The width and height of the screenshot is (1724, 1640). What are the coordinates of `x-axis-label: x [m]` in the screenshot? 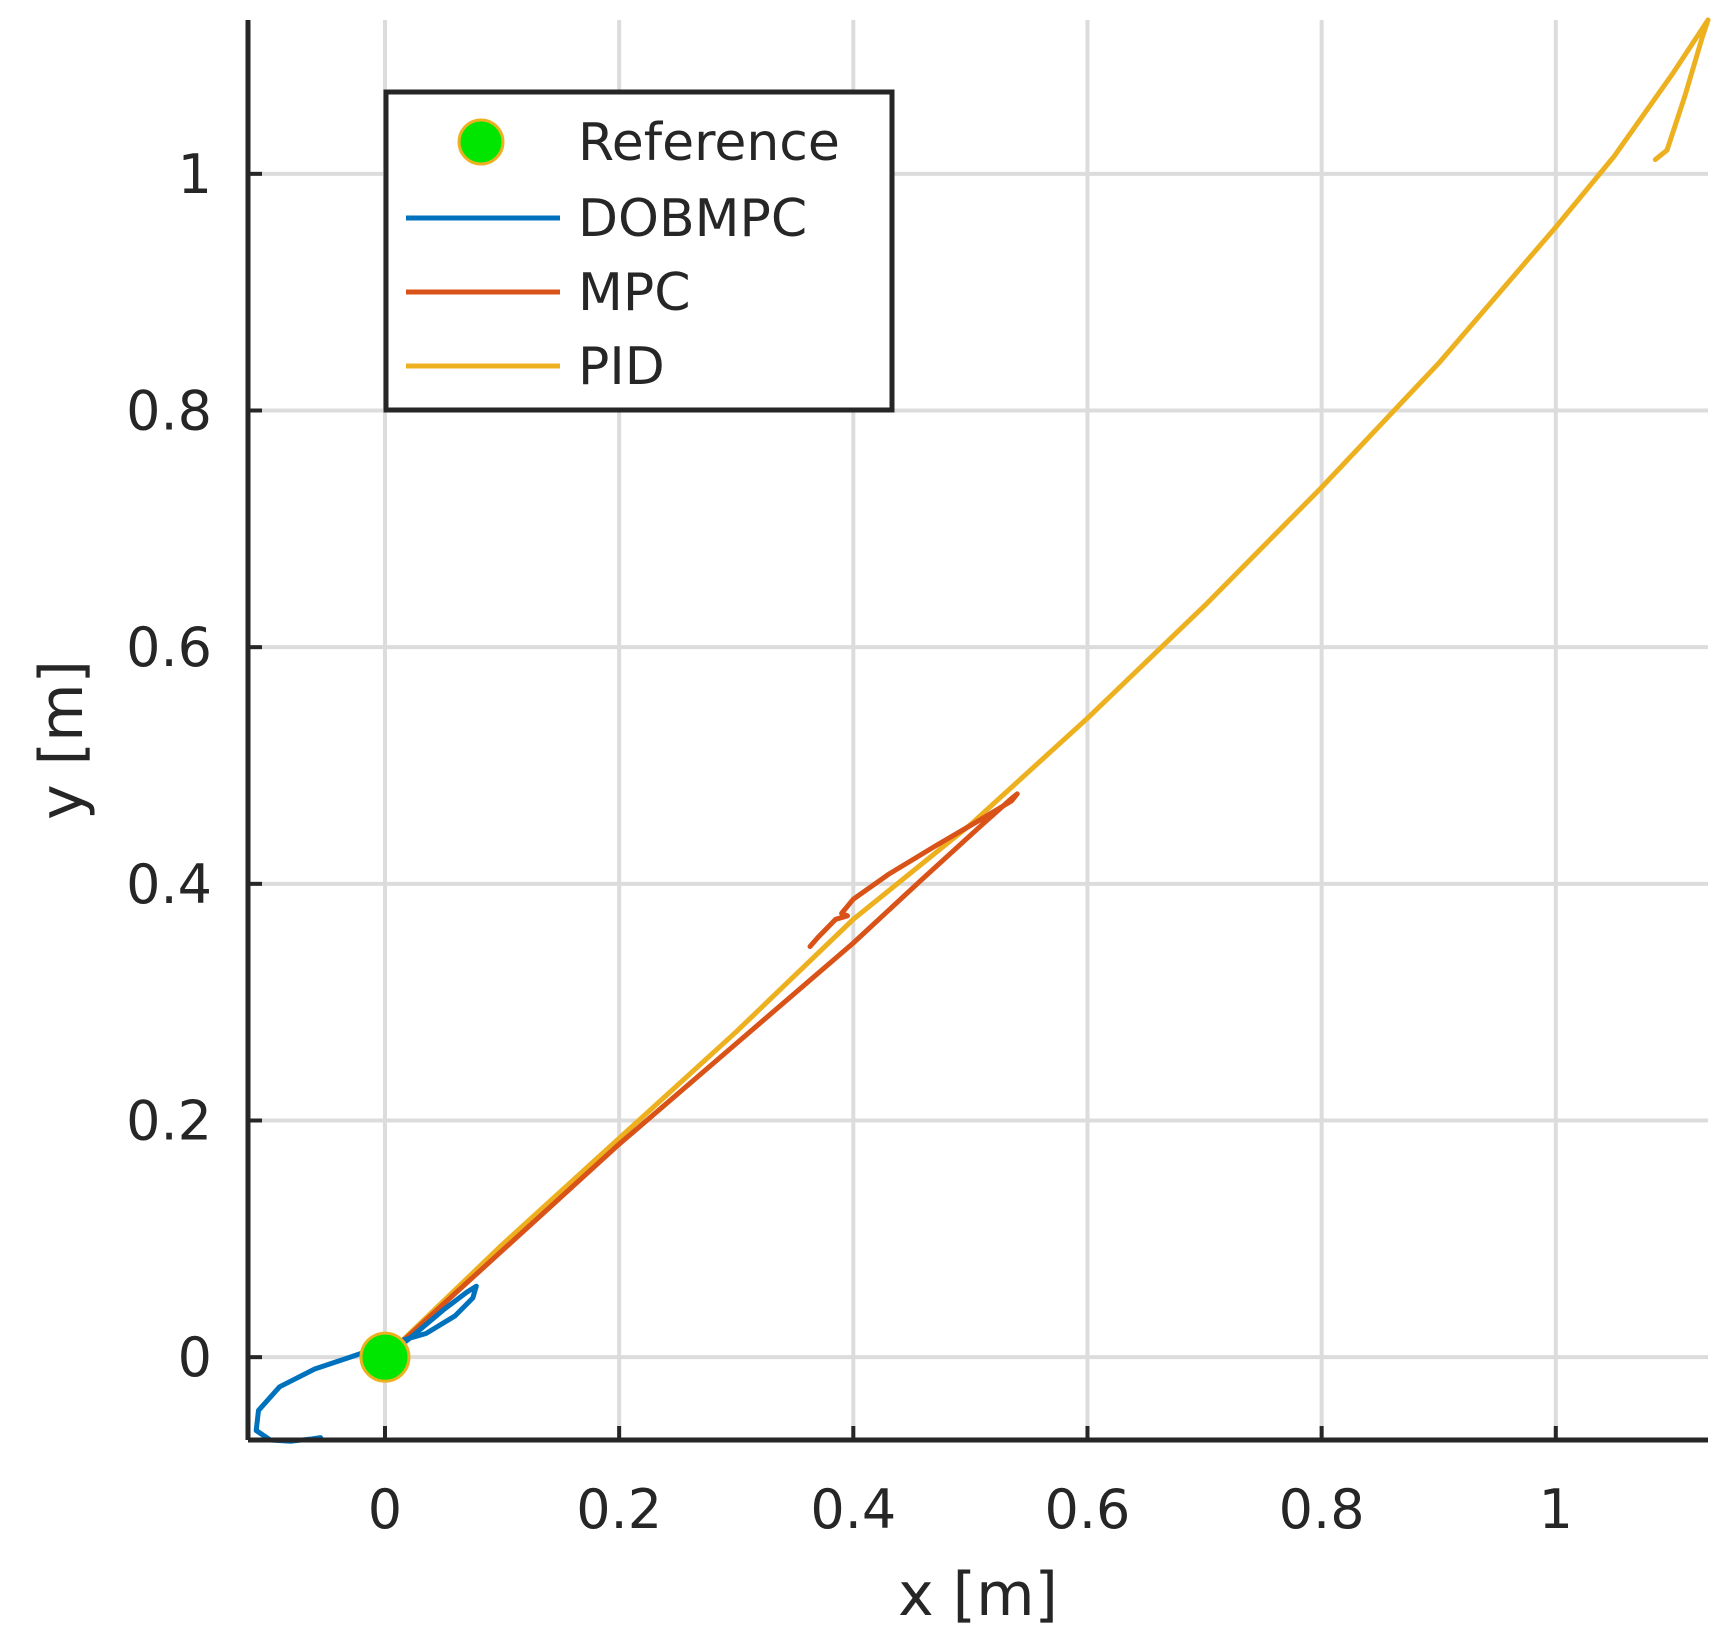 It's located at (978, 1595).